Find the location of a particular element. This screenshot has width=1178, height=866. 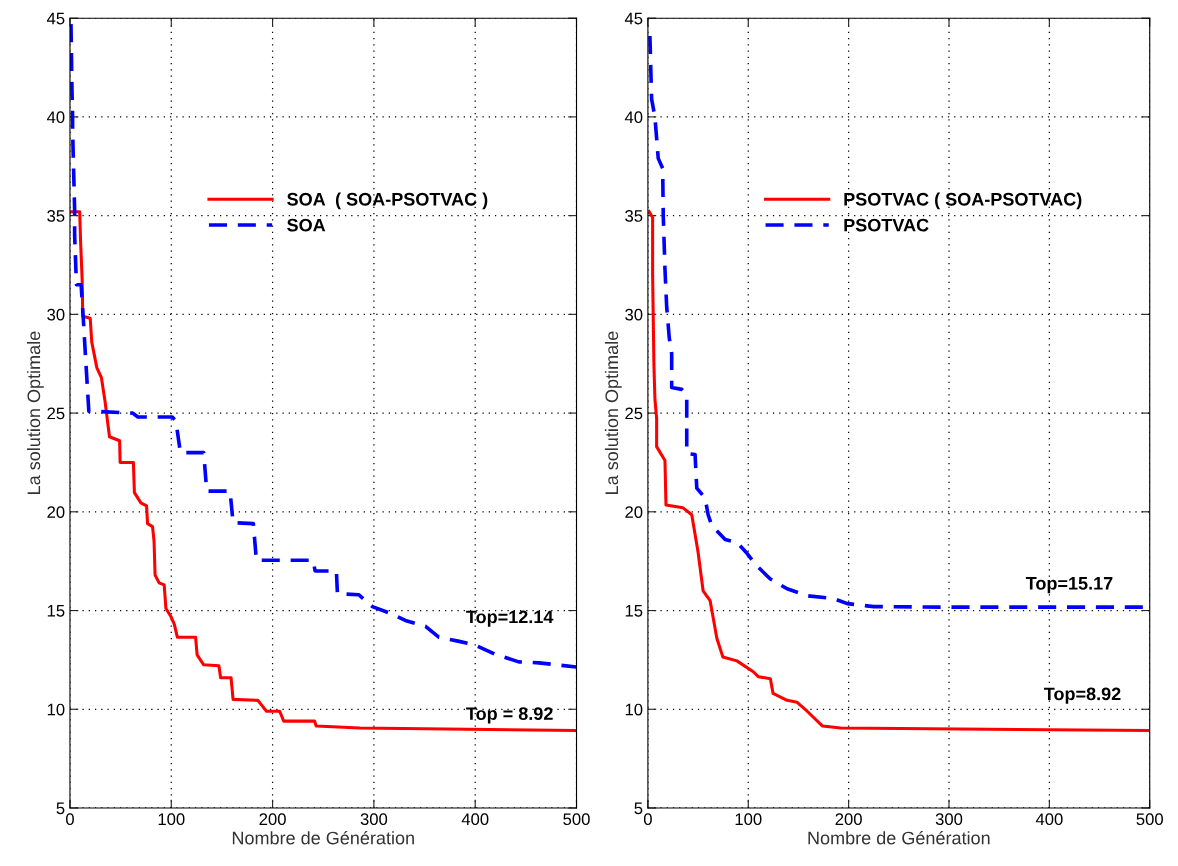

legend-label: SOA is located at coordinates (306, 225).